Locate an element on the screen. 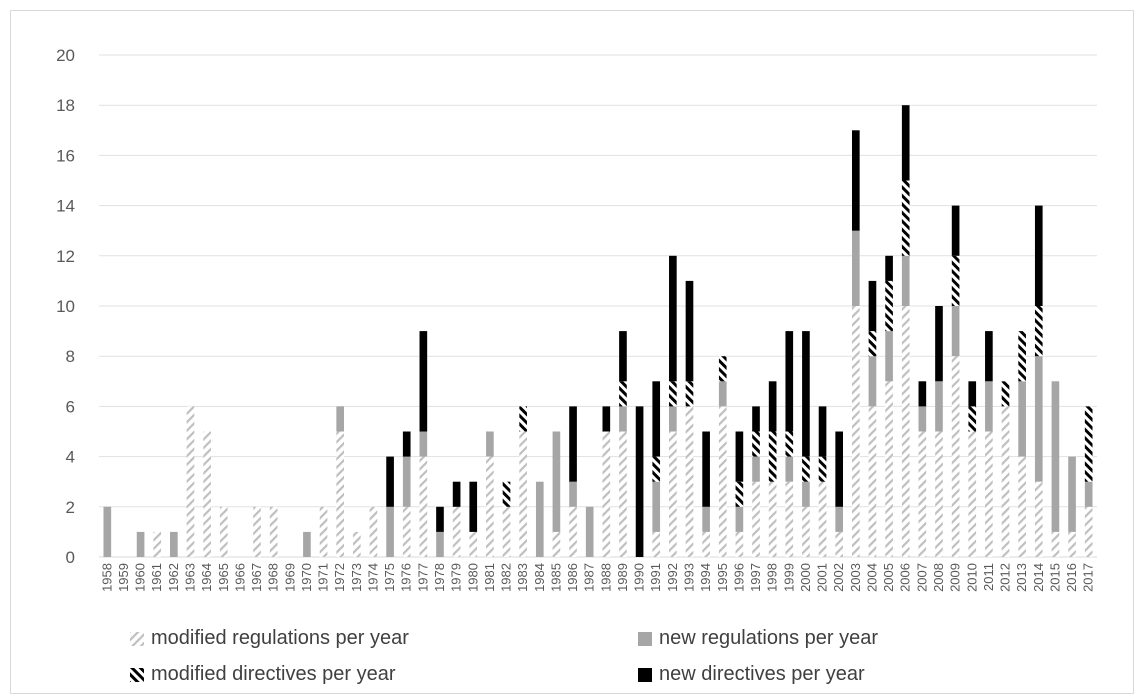 This screenshot has height=700, width=1144. x-tick-label: 1971 is located at coordinates (323, 577).